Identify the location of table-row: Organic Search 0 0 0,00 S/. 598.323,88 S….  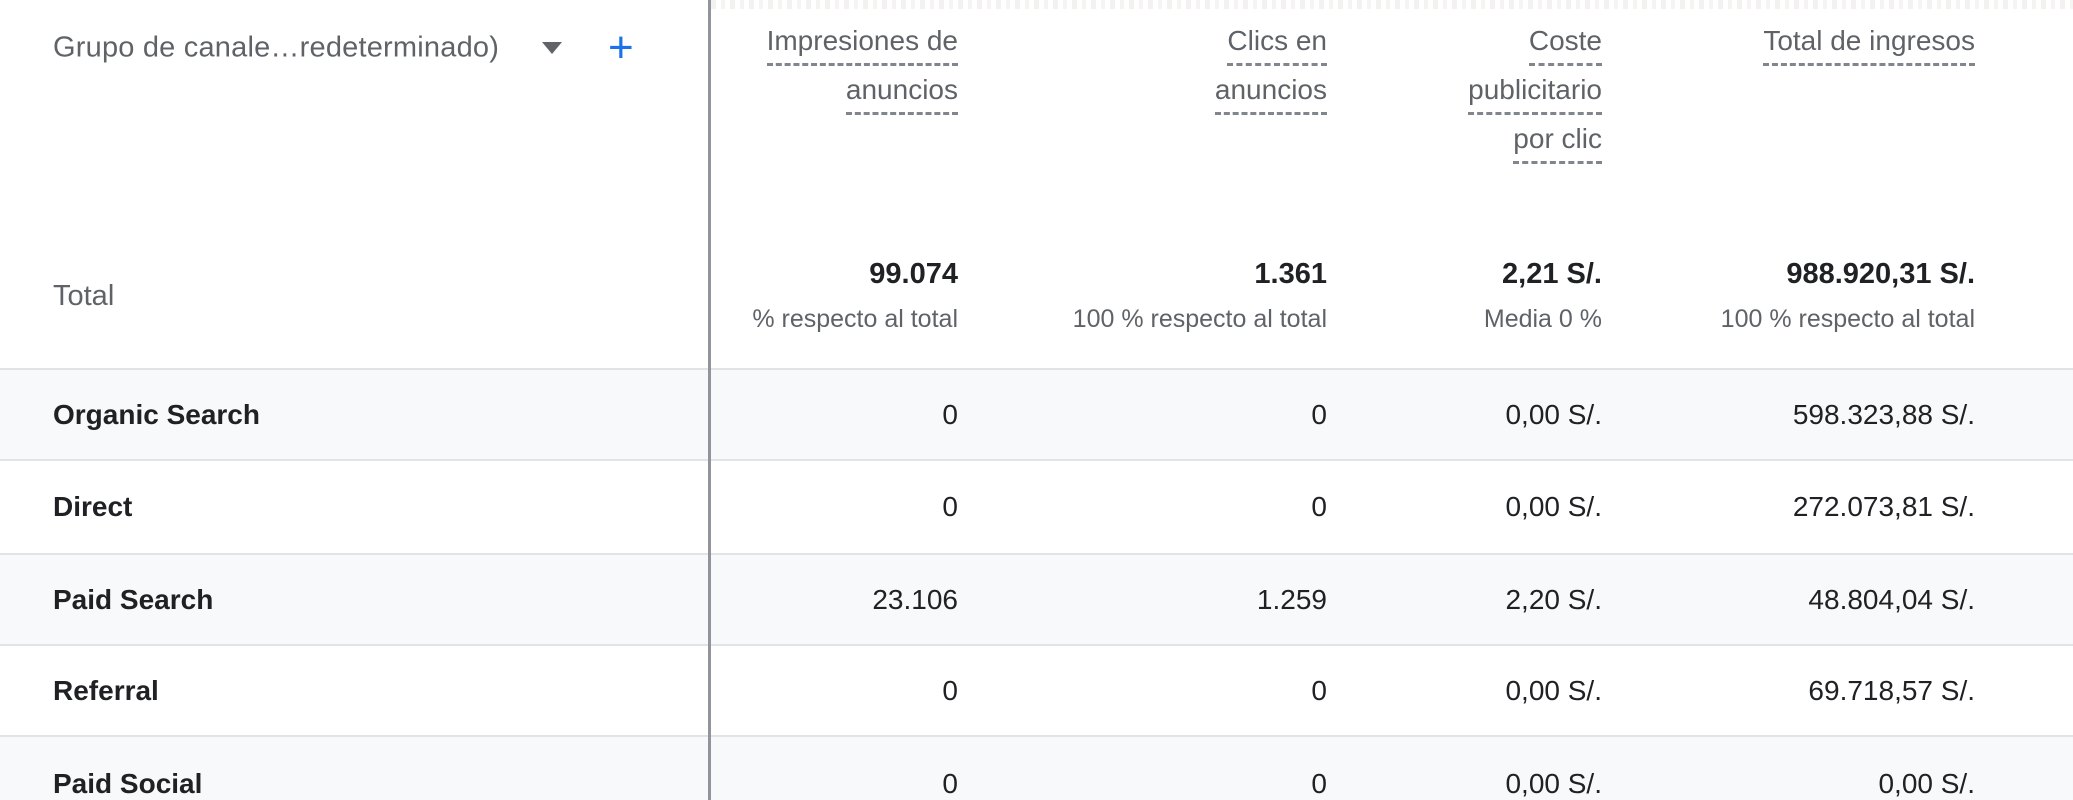
(1036, 413).